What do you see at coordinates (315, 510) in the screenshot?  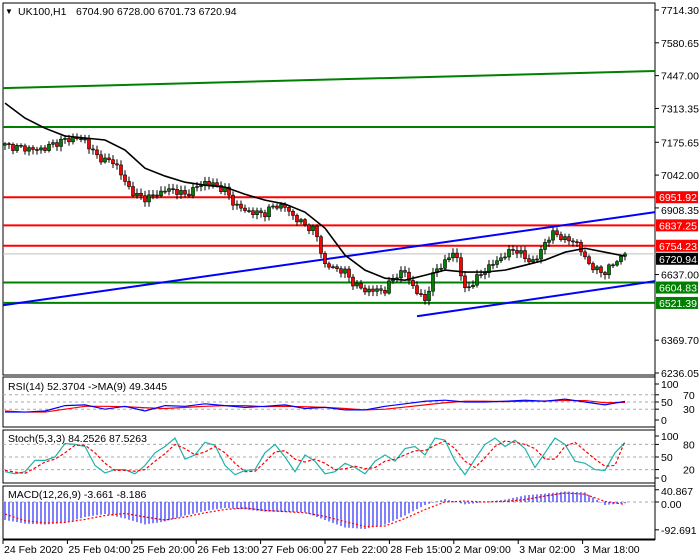 I see `macd-signal-line` at bounding box center [315, 510].